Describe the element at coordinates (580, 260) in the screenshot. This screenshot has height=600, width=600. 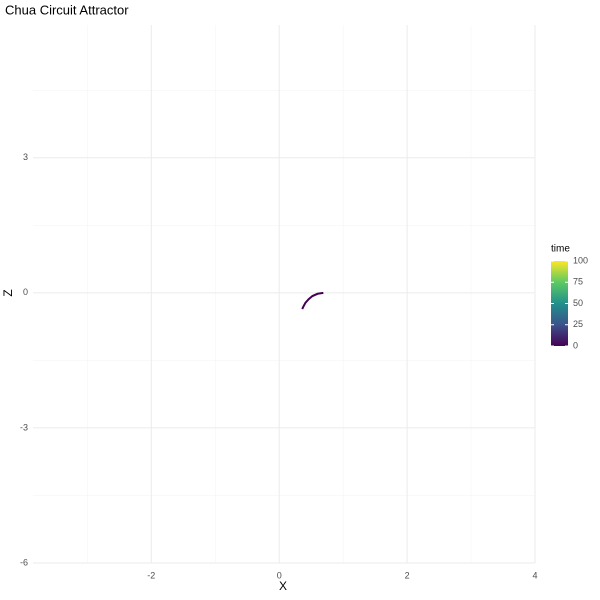
I see `colorbar-label: 100` at that location.